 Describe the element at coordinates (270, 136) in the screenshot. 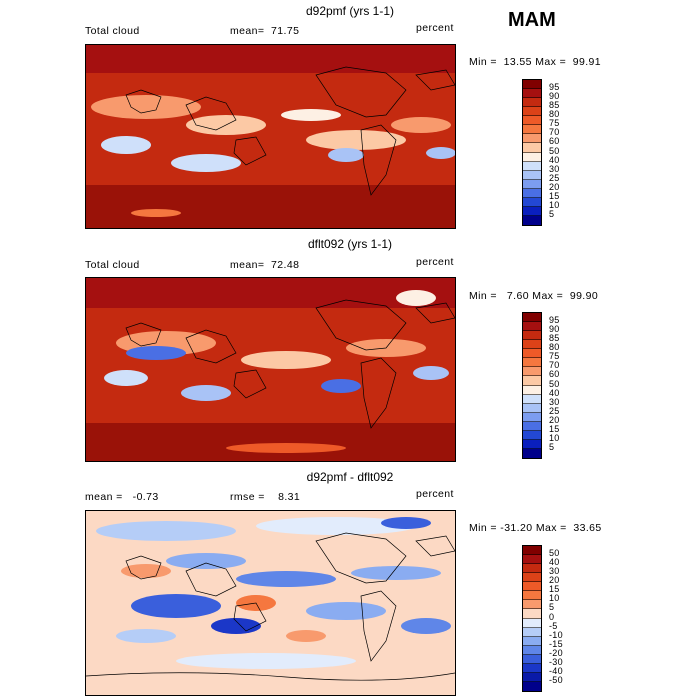

I see `panel-1-map` at that location.